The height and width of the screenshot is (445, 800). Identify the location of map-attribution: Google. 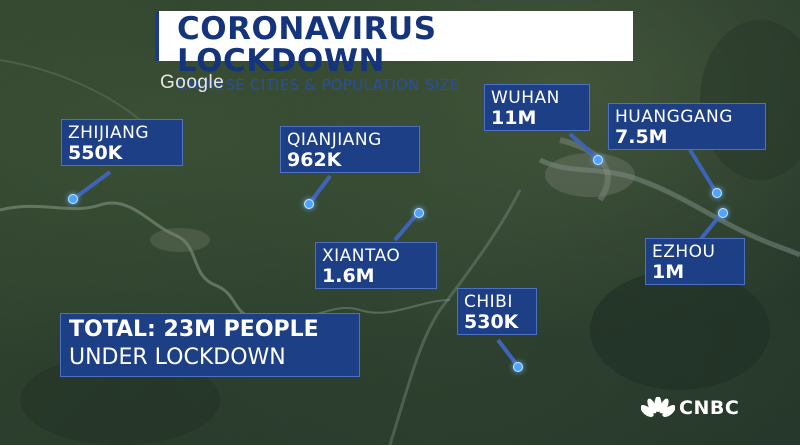
(192, 82).